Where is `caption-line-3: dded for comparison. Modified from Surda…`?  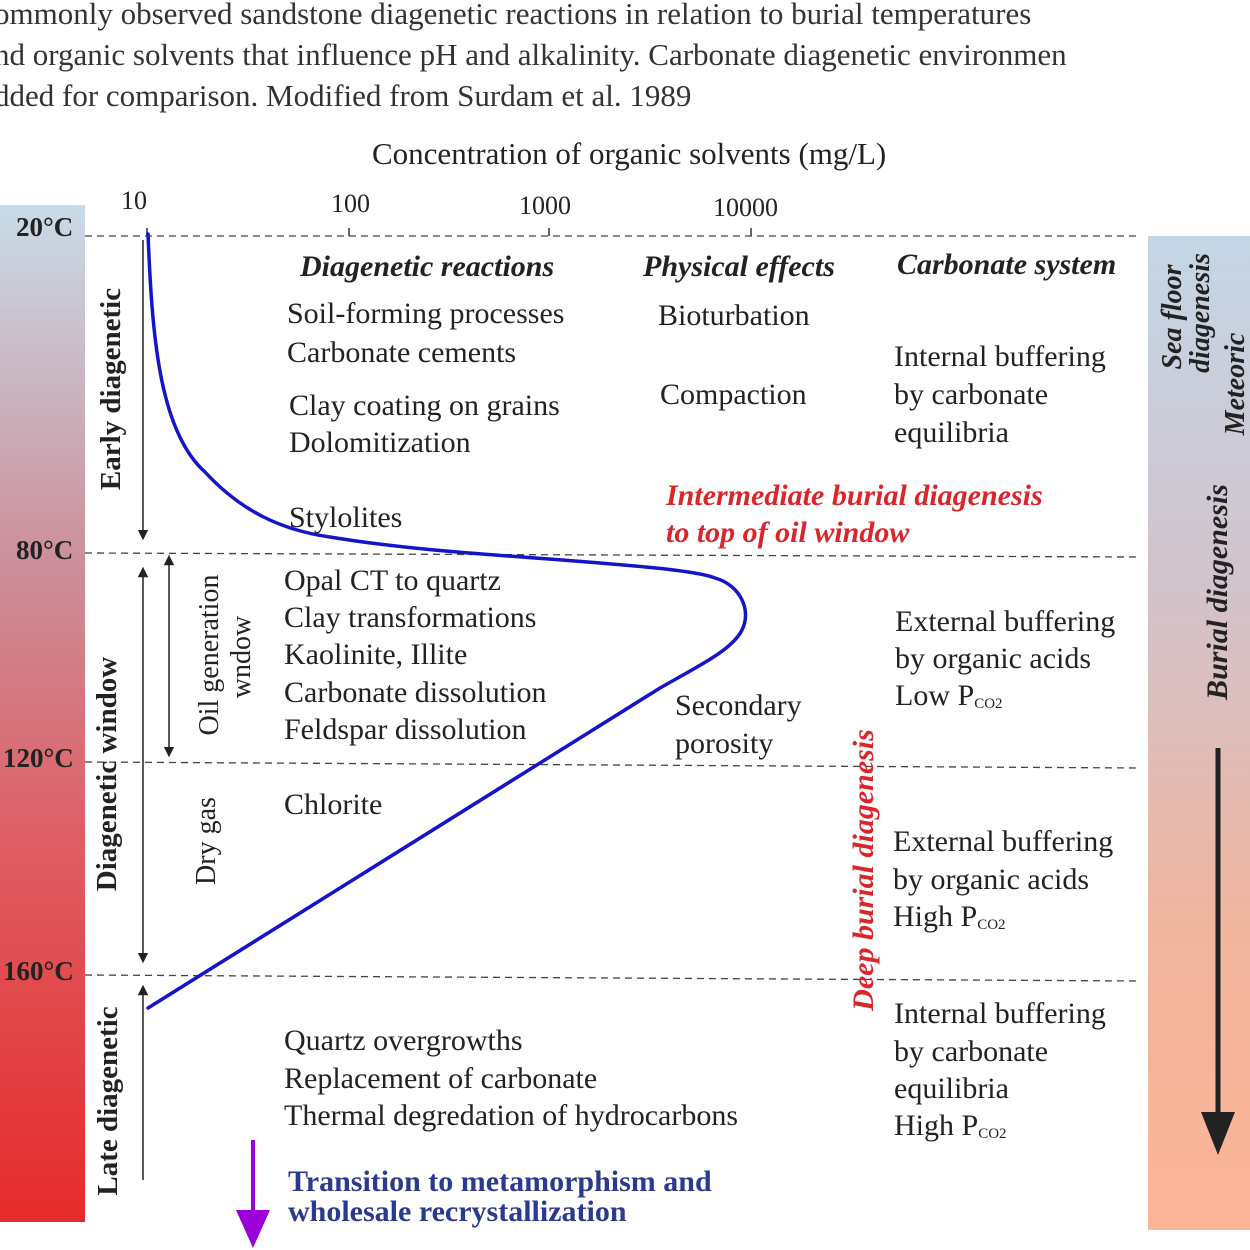 caption-line-3: dded for comparison. Modified from Surda… is located at coordinates (346, 95).